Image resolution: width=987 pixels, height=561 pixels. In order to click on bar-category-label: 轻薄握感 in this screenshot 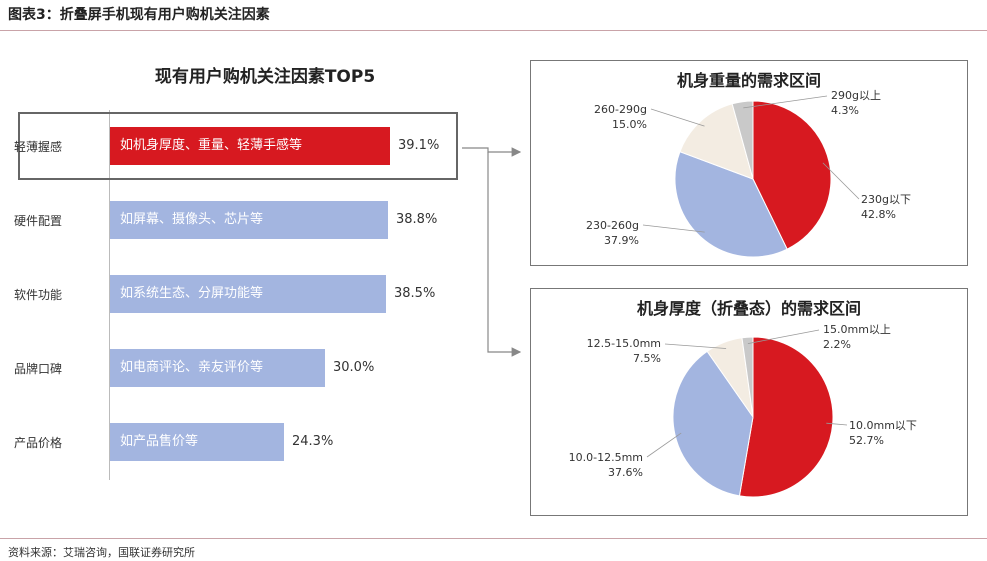, I will do `click(38, 147)`.